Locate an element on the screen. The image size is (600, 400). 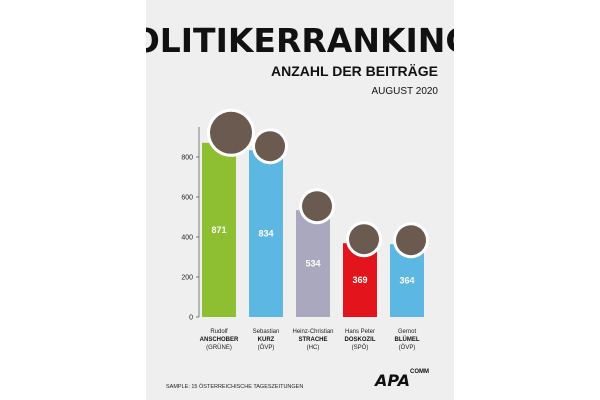
category-last-name: BLÜMEL is located at coordinates (407, 339).